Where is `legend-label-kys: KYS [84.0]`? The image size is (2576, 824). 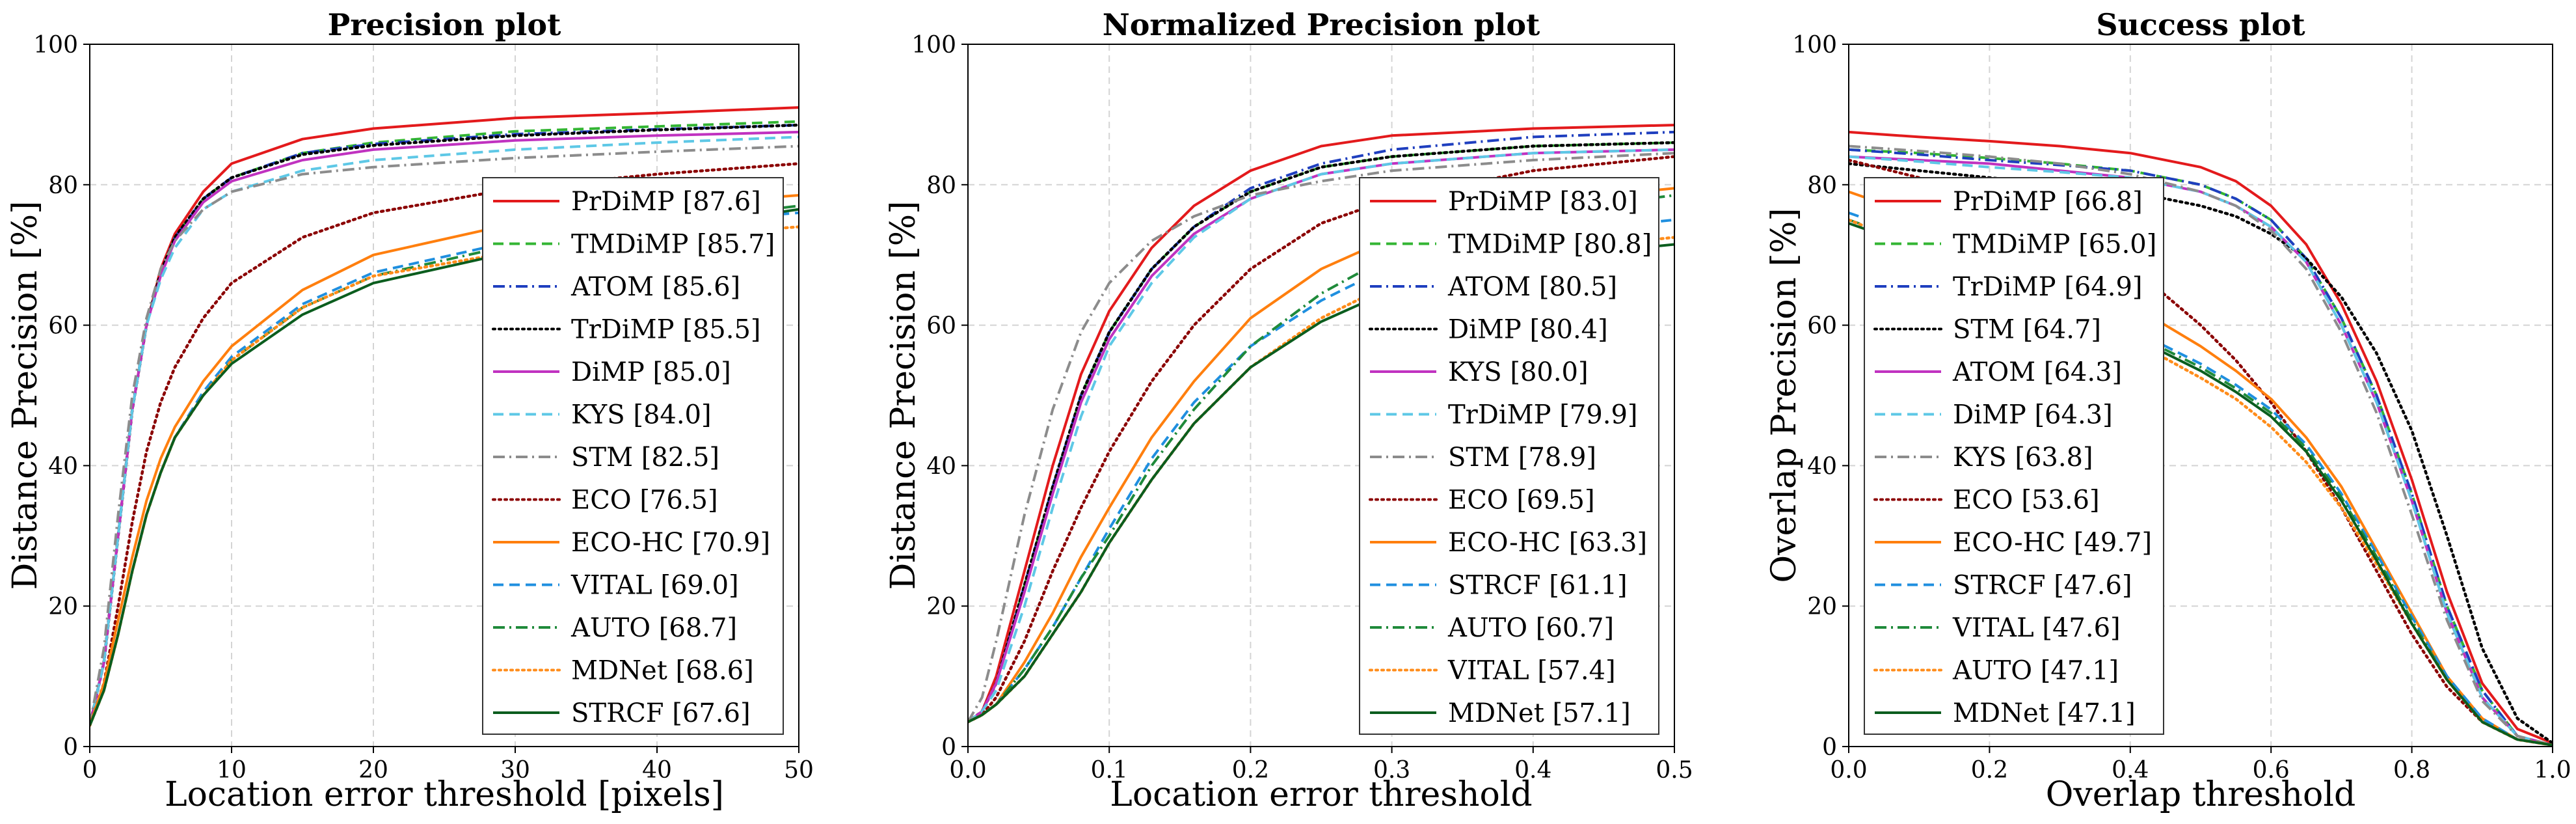 legend-label-kys: KYS [84.0] is located at coordinates (641, 415).